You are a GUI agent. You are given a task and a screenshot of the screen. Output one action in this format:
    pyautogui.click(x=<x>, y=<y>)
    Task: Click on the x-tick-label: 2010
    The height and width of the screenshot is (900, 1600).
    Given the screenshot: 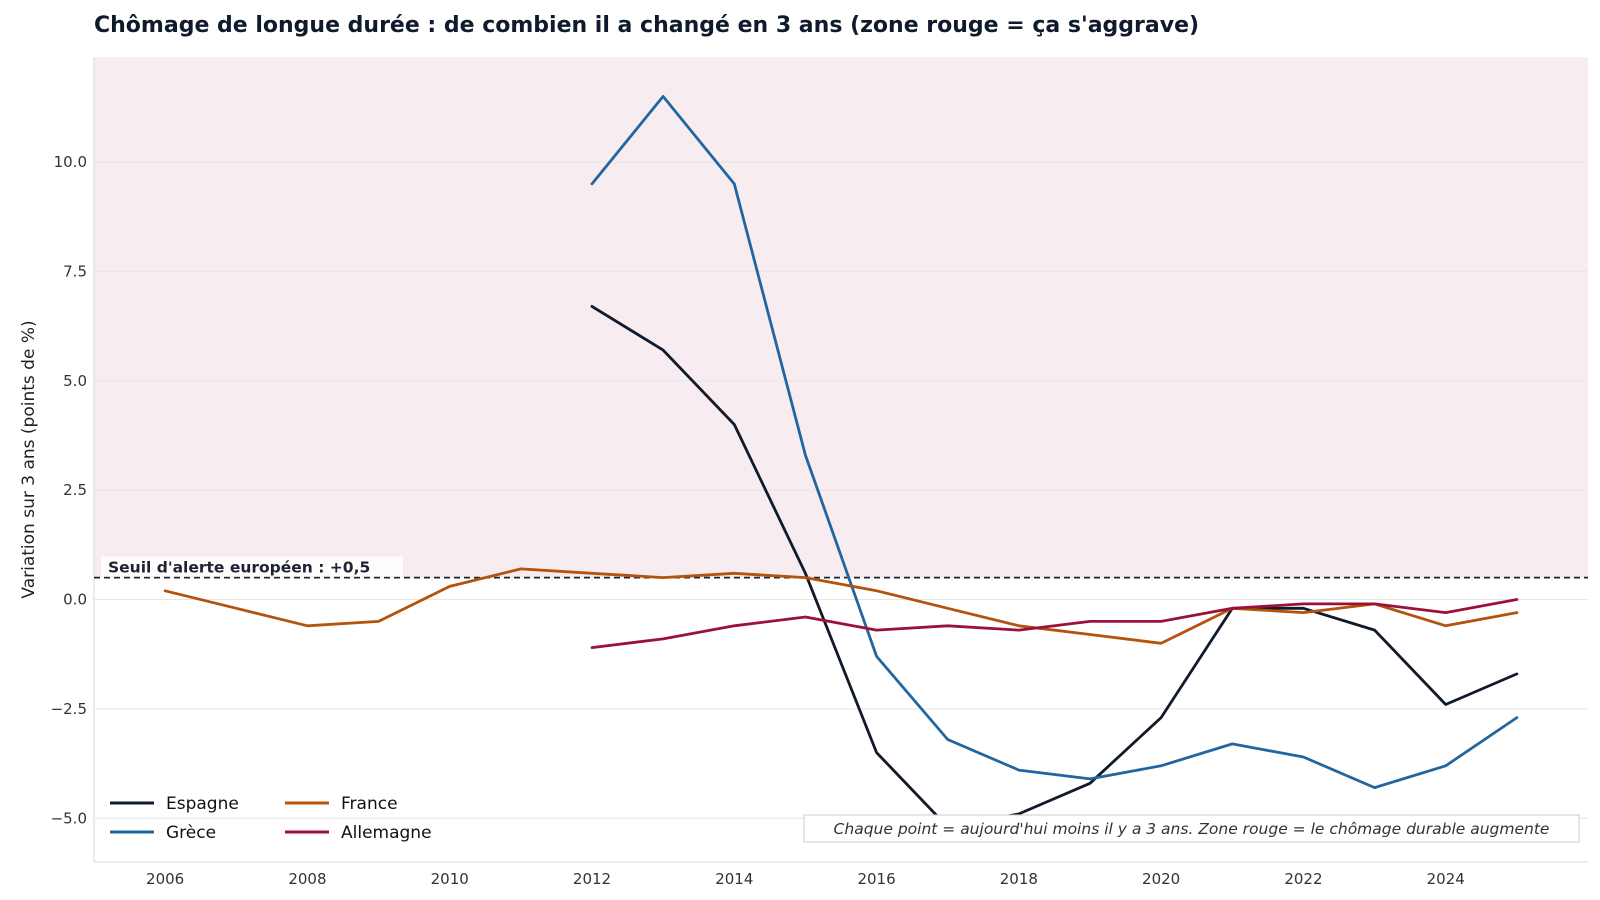 What is the action you would take?
    pyautogui.click(x=450, y=879)
    